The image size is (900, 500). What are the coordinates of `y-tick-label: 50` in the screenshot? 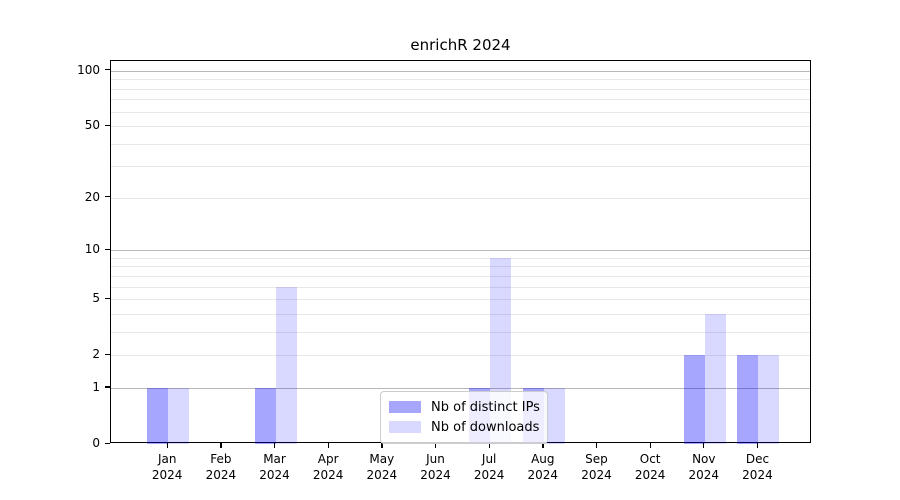 It's located at (92, 125).